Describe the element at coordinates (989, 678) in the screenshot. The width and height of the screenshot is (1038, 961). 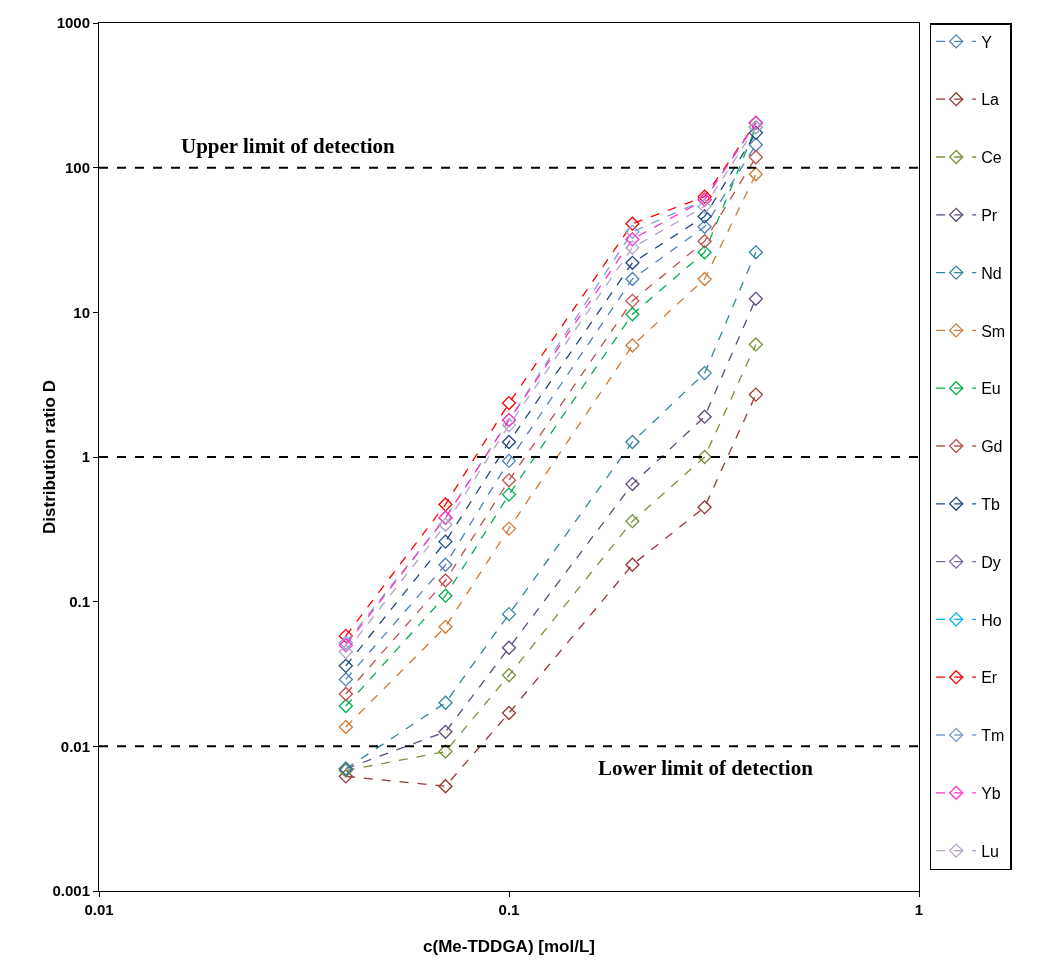
I see `legend-label: Er` at that location.